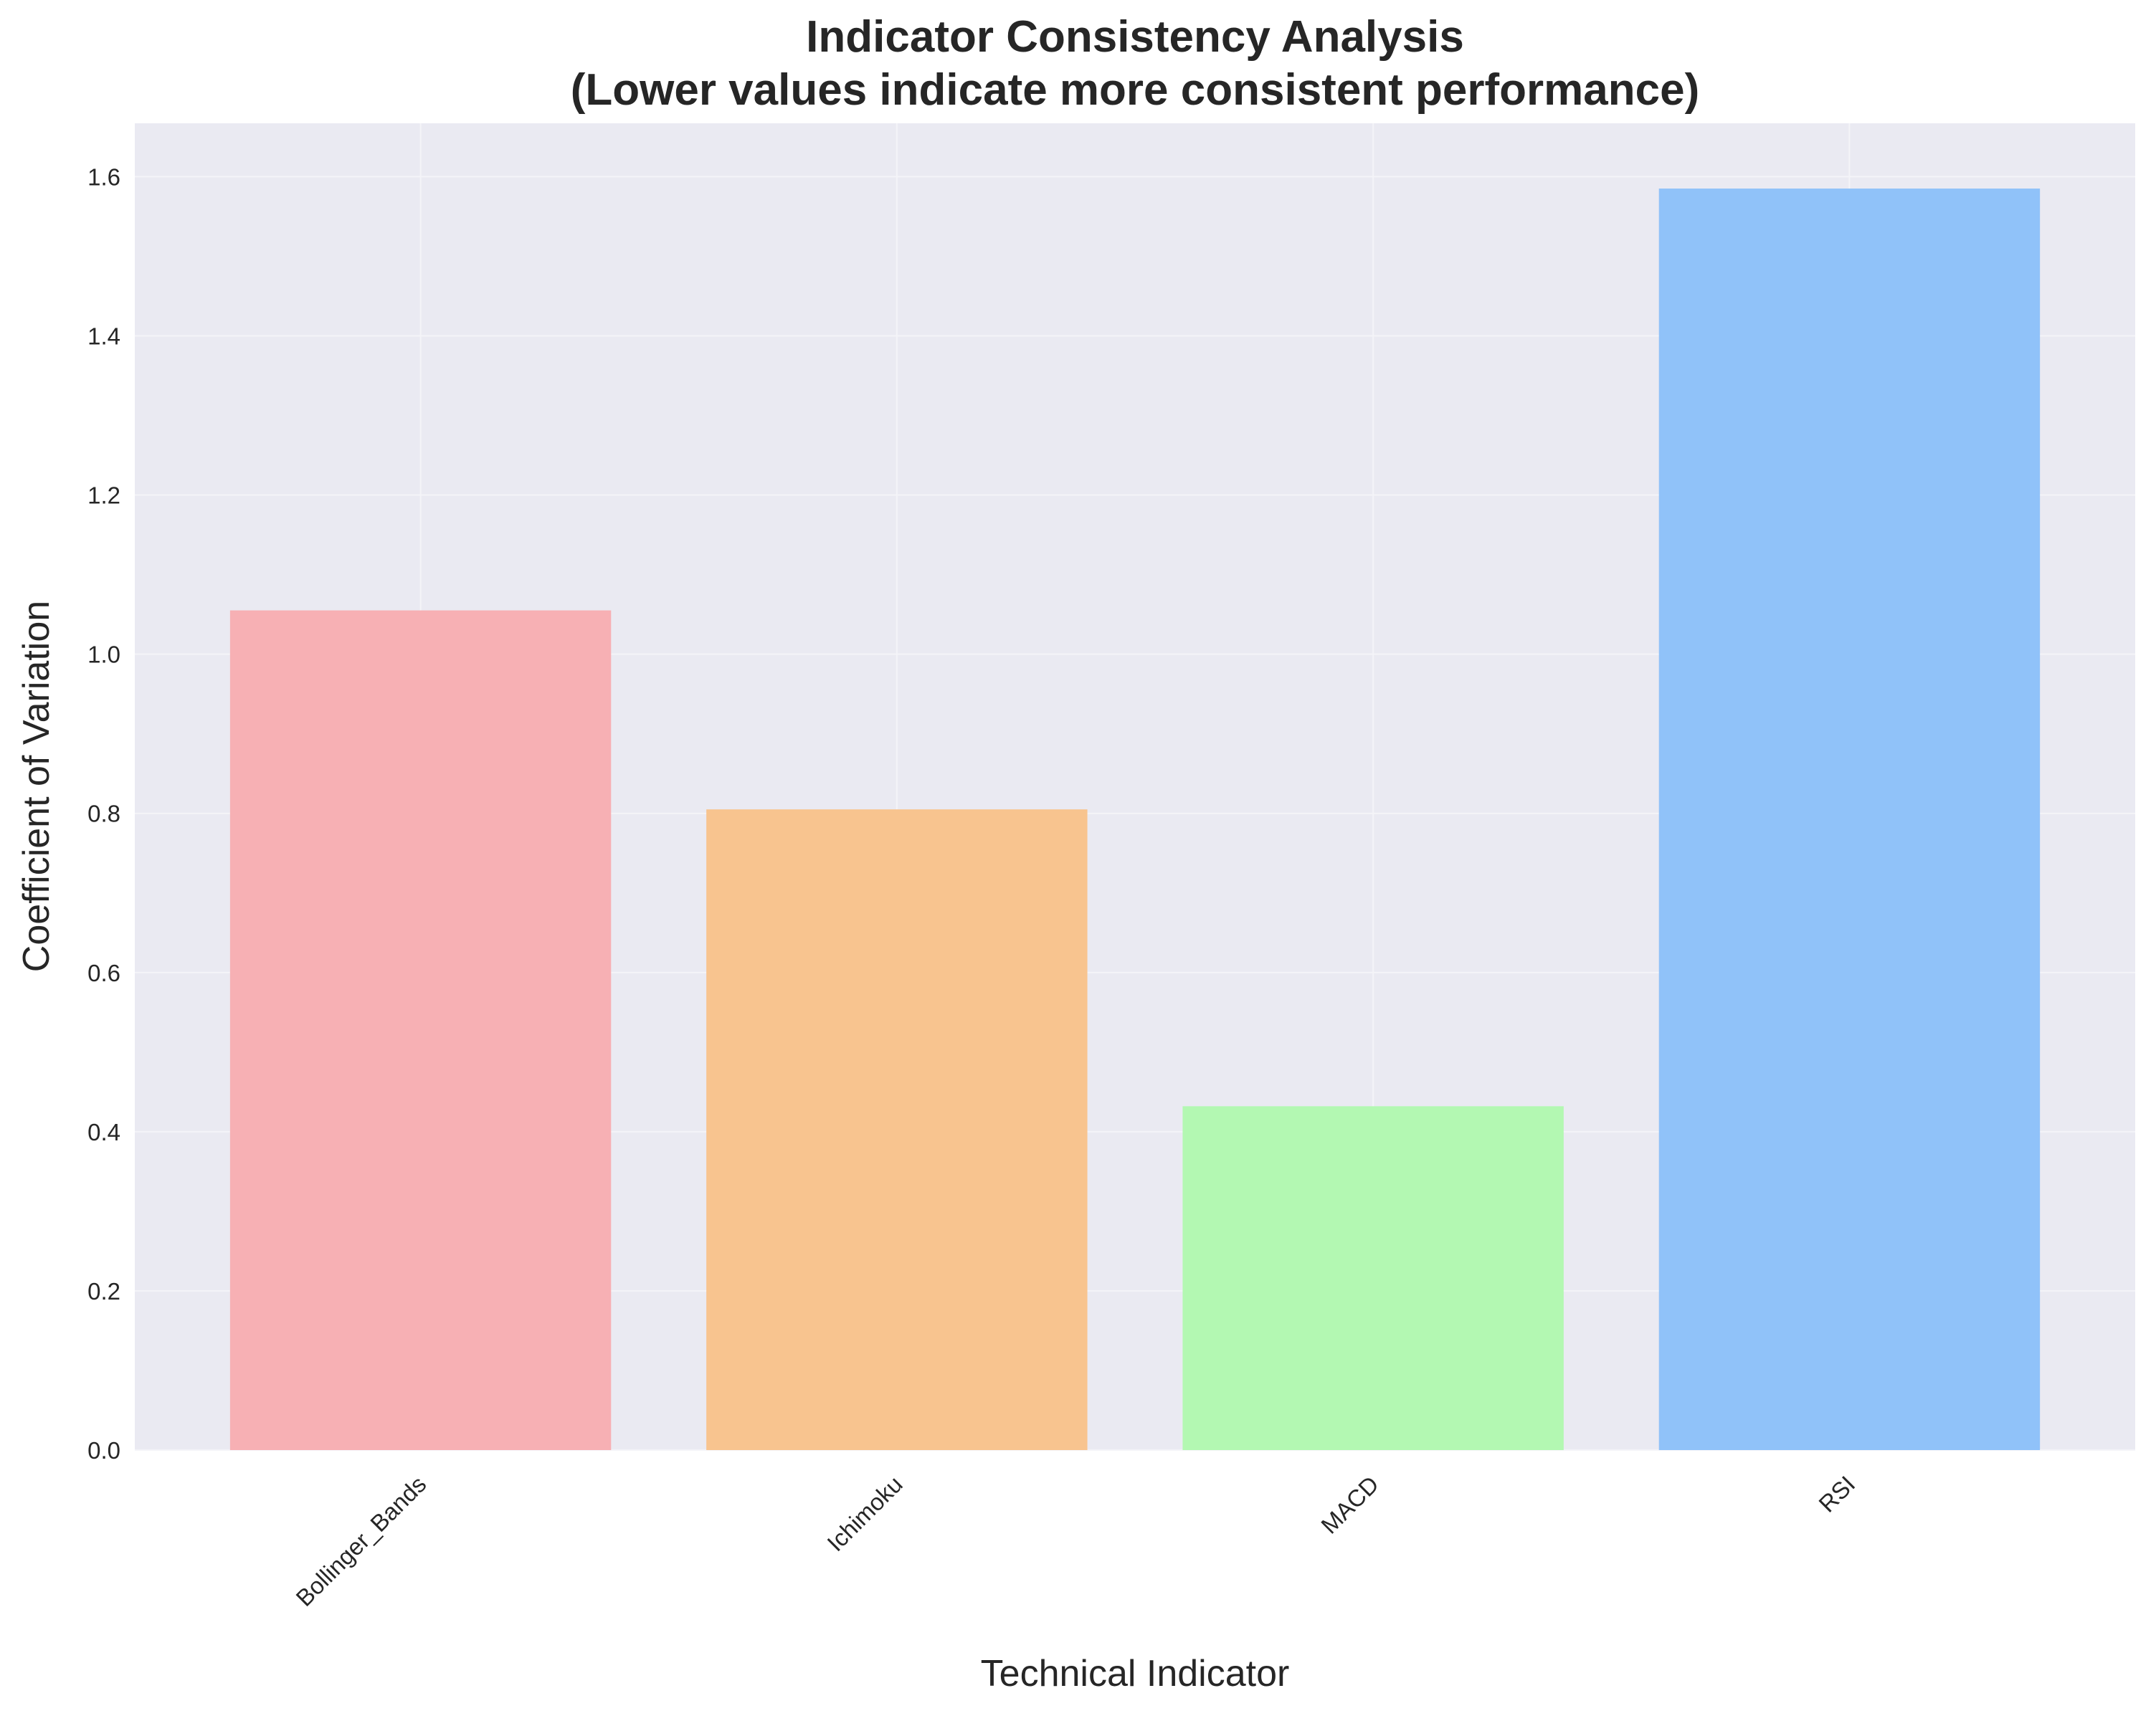 This screenshot has width=2156, height=1716. What do you see at coordinates (103, 1291) in the screenshot?
I see `y-tick-label: 0.2` at bounding box center [103, 1291].